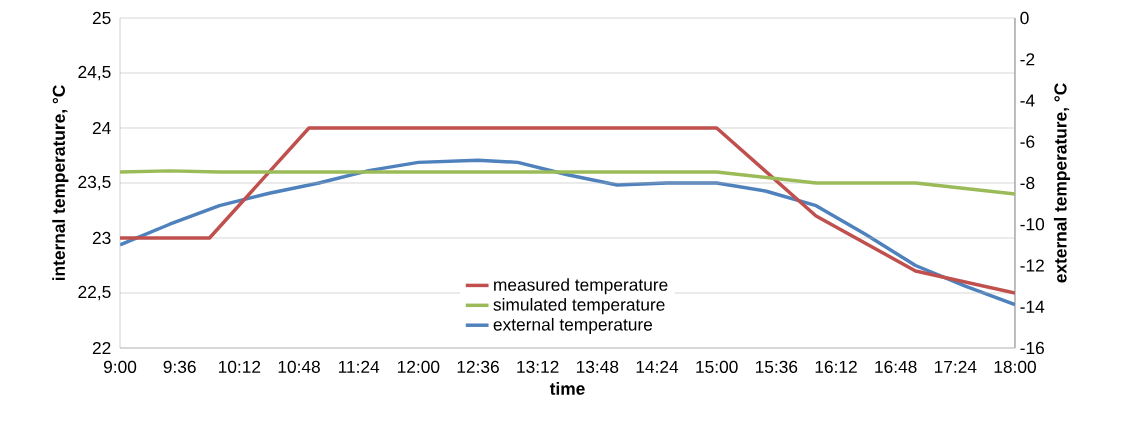 The image size is (1129, 431). What do you see at coordinates (538, 366) in the screenshot?
I see `x-tick-label: 13:12` at bounding box center [538, 366].